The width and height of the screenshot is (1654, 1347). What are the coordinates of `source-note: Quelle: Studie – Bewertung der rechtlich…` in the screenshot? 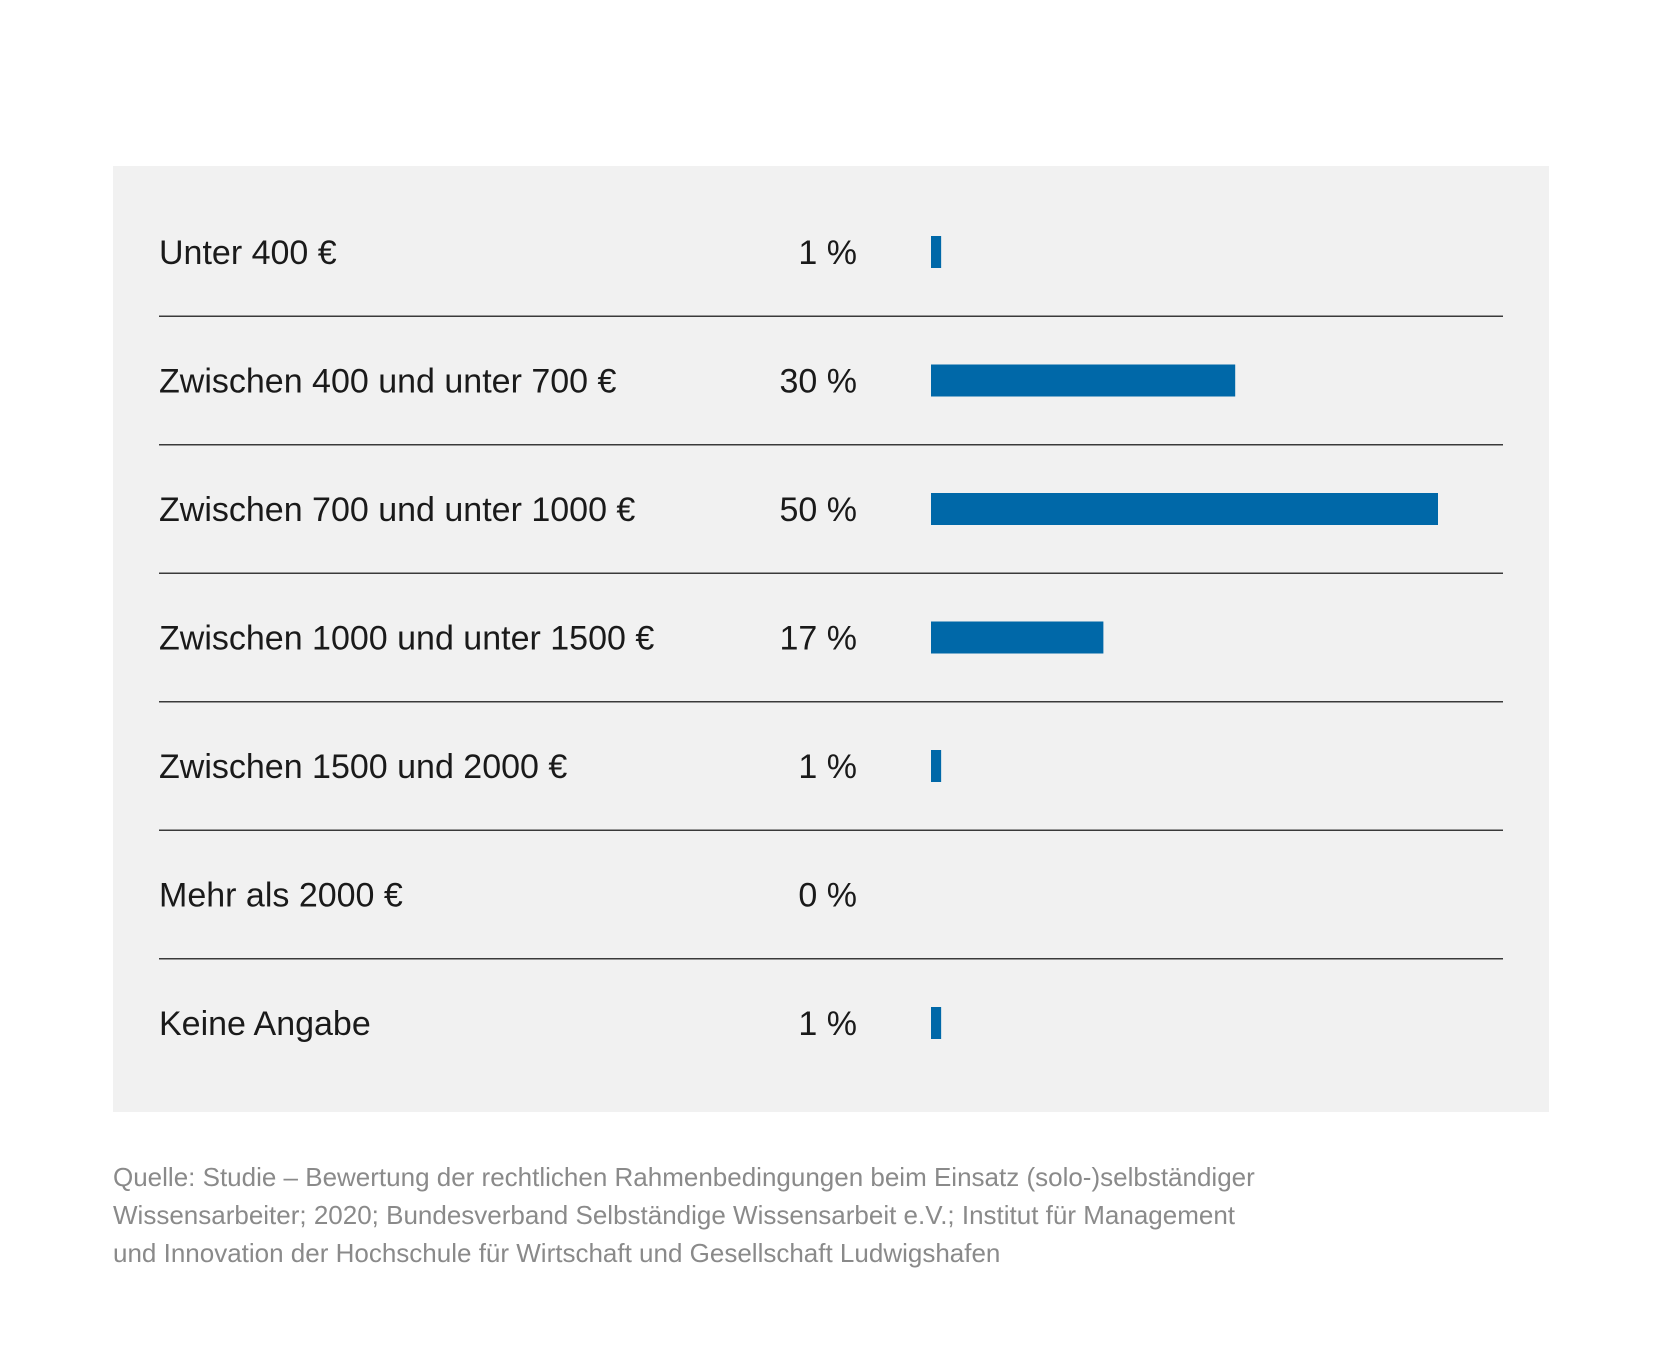 It's located at (763, 1215).